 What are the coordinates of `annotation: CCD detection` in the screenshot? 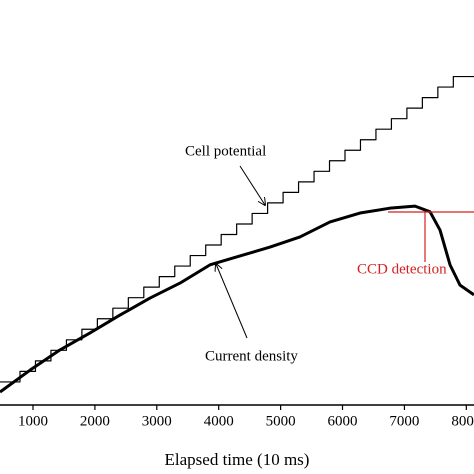 It's located at (402, 269).